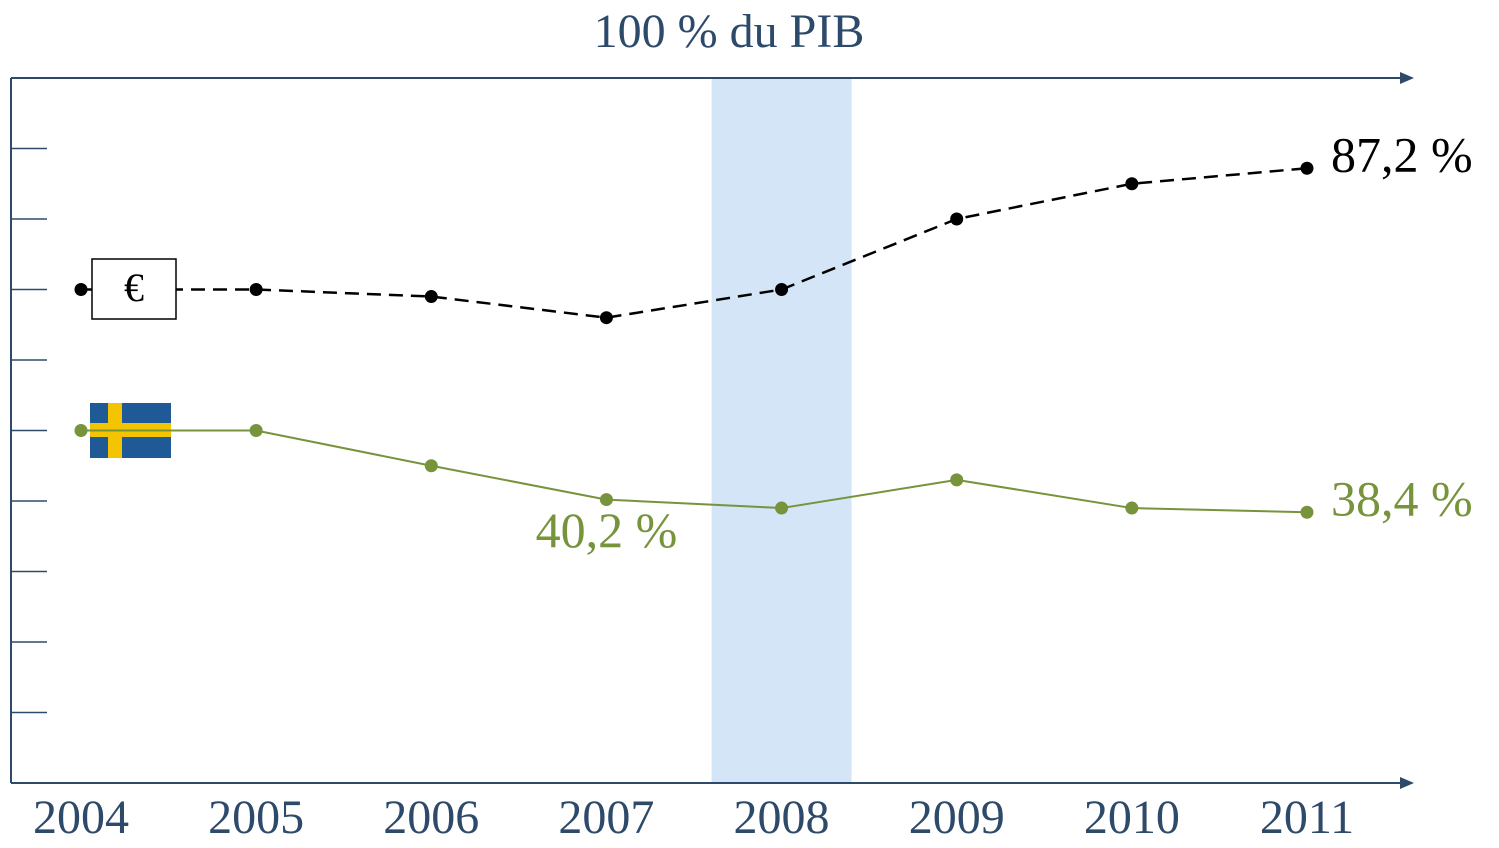  I want to click on legend-box, so click(134, 289).